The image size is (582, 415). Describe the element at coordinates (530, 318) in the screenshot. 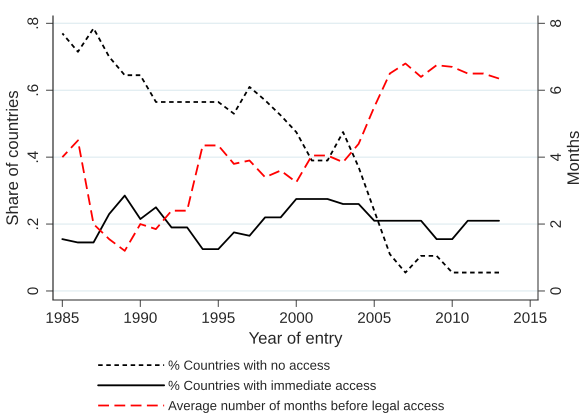

I see `x-tick-label: 2015` at that location.